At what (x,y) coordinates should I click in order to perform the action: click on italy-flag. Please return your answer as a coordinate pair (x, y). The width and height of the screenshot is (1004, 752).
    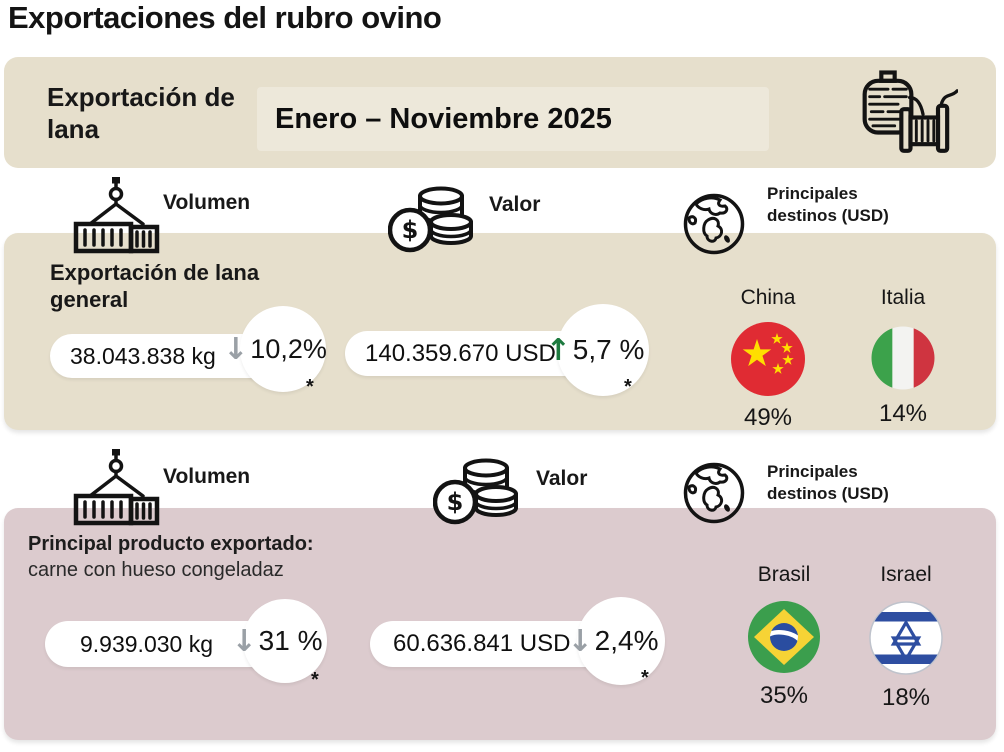
    Looking at the image, I should click on (903, 358).